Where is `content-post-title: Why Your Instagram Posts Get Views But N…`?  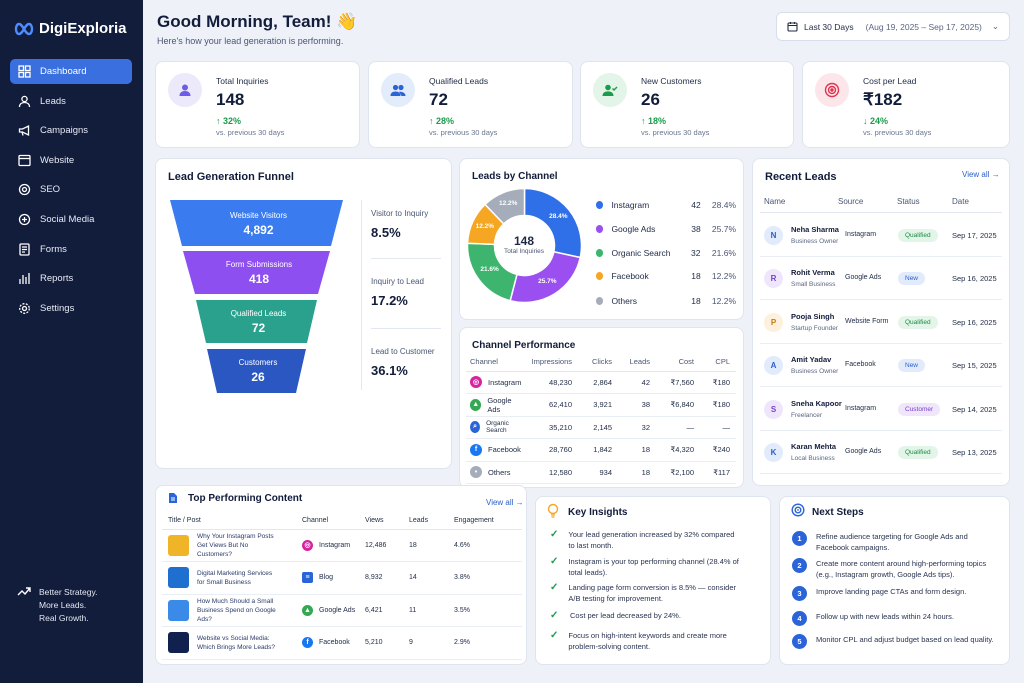 content-post-title: Why Your Instagram Posts Get Views But N… is located at coordinates (235, 545).